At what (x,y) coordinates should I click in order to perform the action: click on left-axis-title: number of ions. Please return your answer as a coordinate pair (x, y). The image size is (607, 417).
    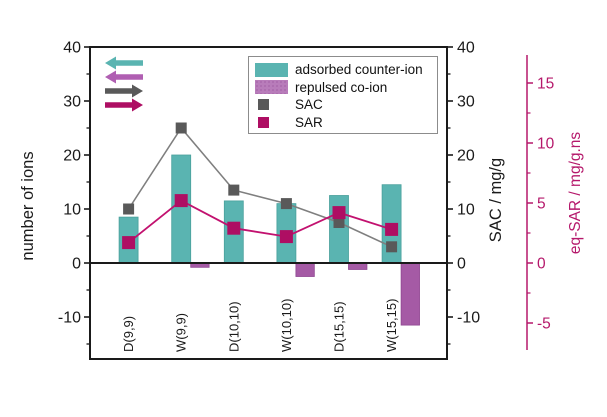
    Looking at the image, I should click on (28, 205).